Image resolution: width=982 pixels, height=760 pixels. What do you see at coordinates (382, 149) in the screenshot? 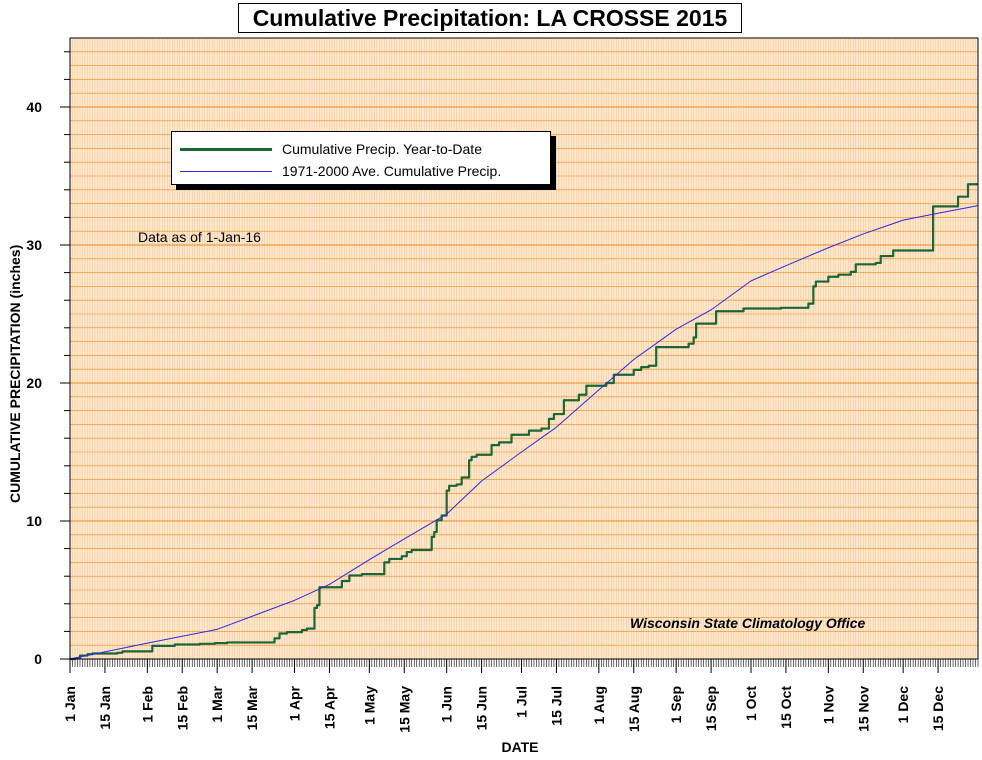
I see `legend-label-ytd: Cumulative Precip. Year-to-Date` at bounding box center [382, 149].